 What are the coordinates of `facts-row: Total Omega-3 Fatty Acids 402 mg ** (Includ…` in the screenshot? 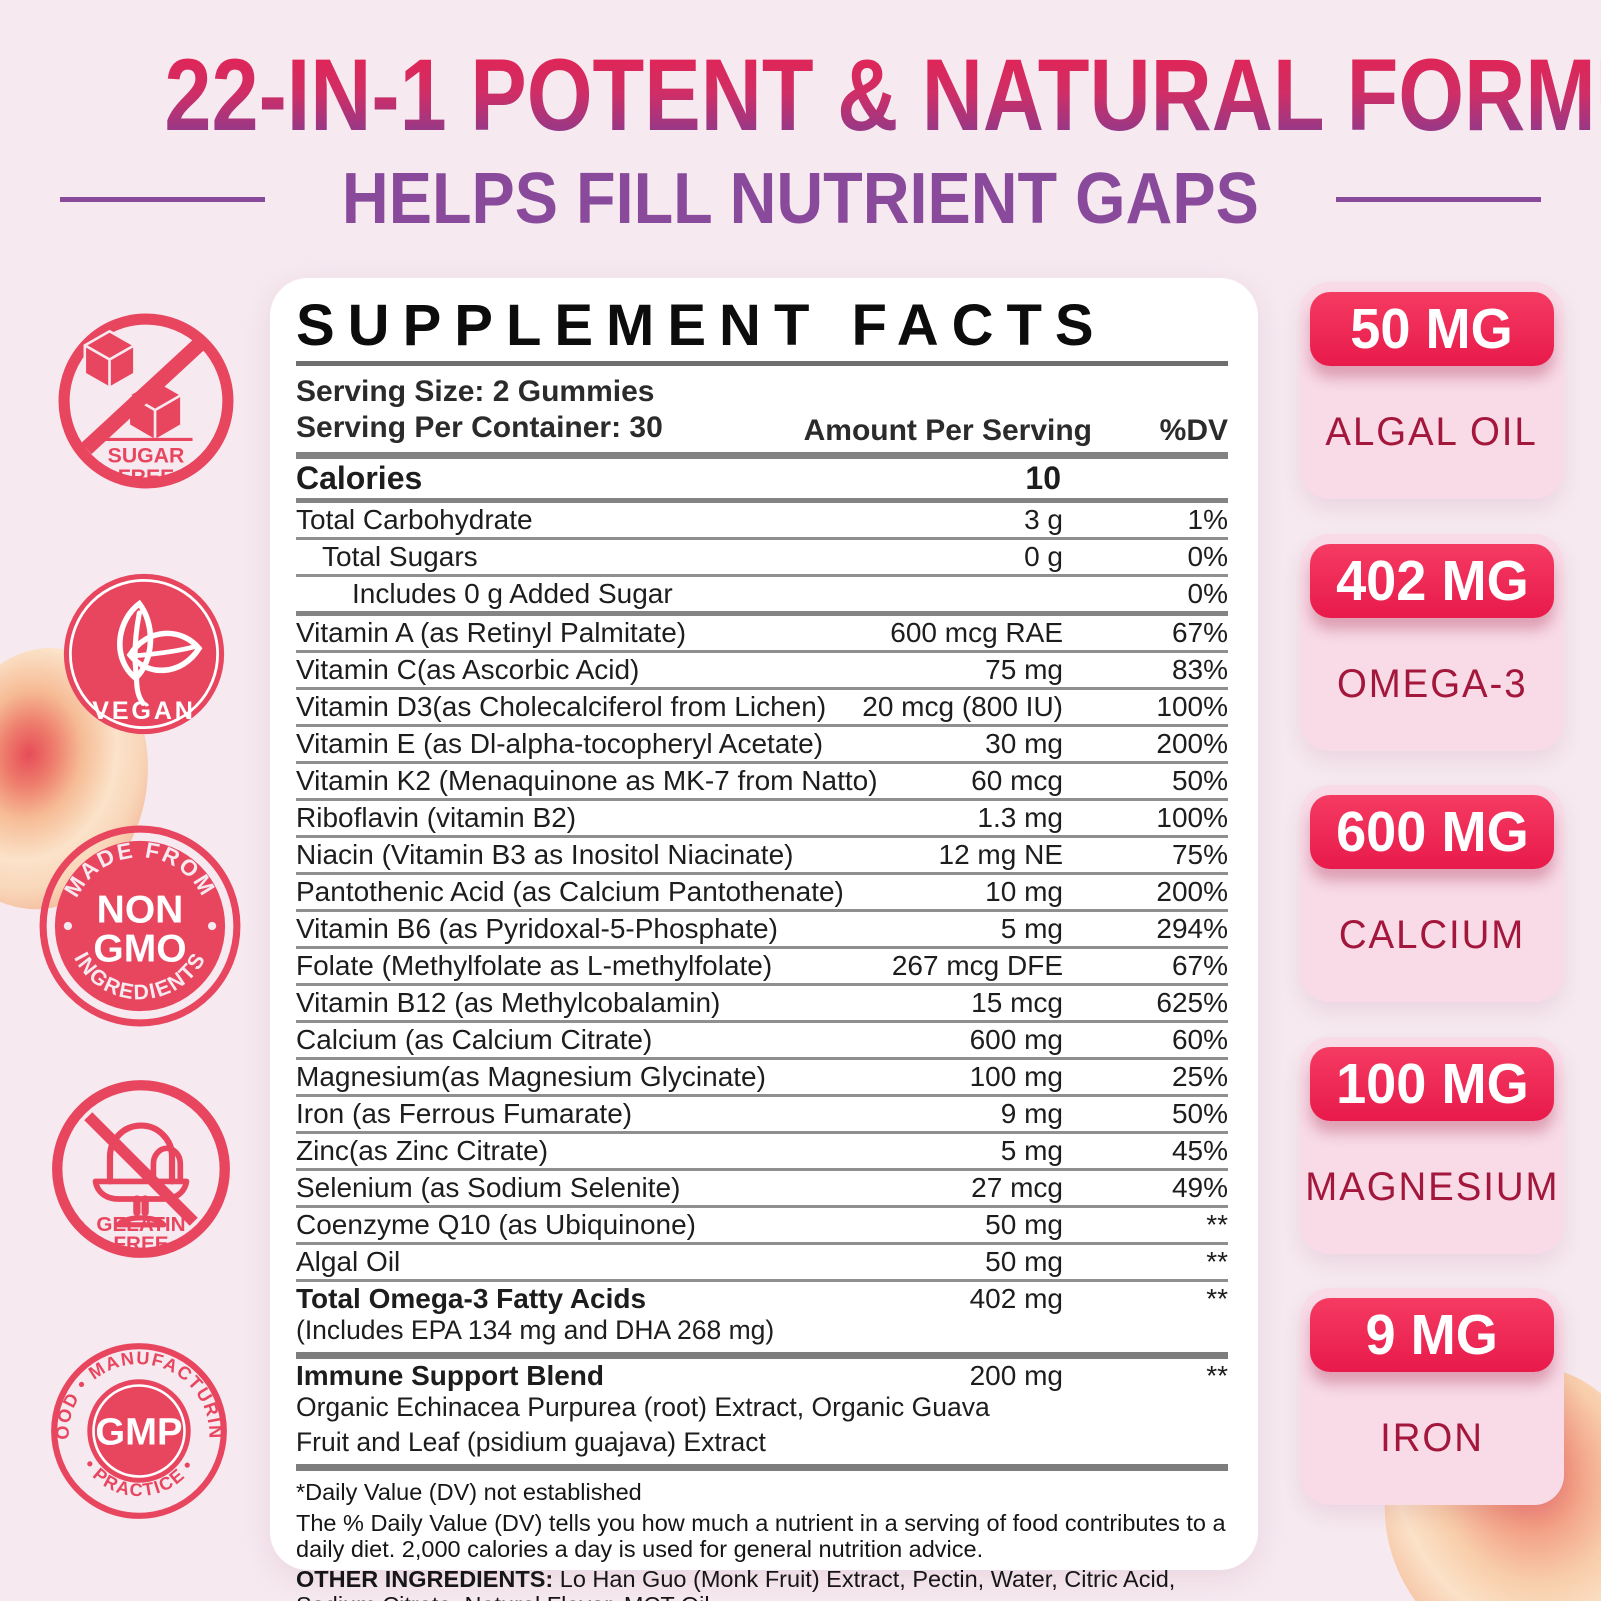 It's located at (762, 1320).